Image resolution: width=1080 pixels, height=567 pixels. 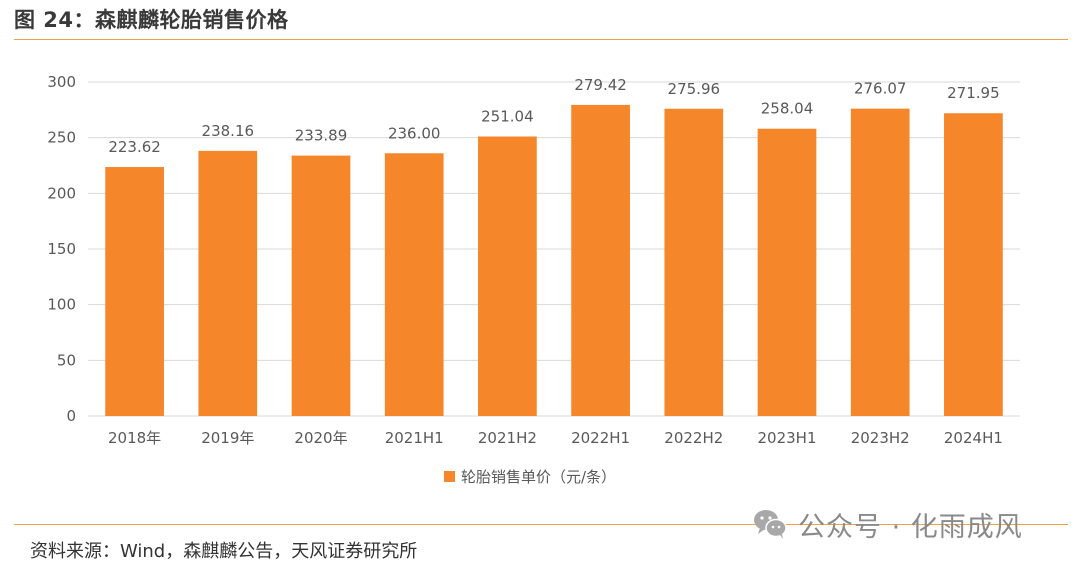 I want to click on x-tick-label: 2022H1, so click(x=600, y=438).